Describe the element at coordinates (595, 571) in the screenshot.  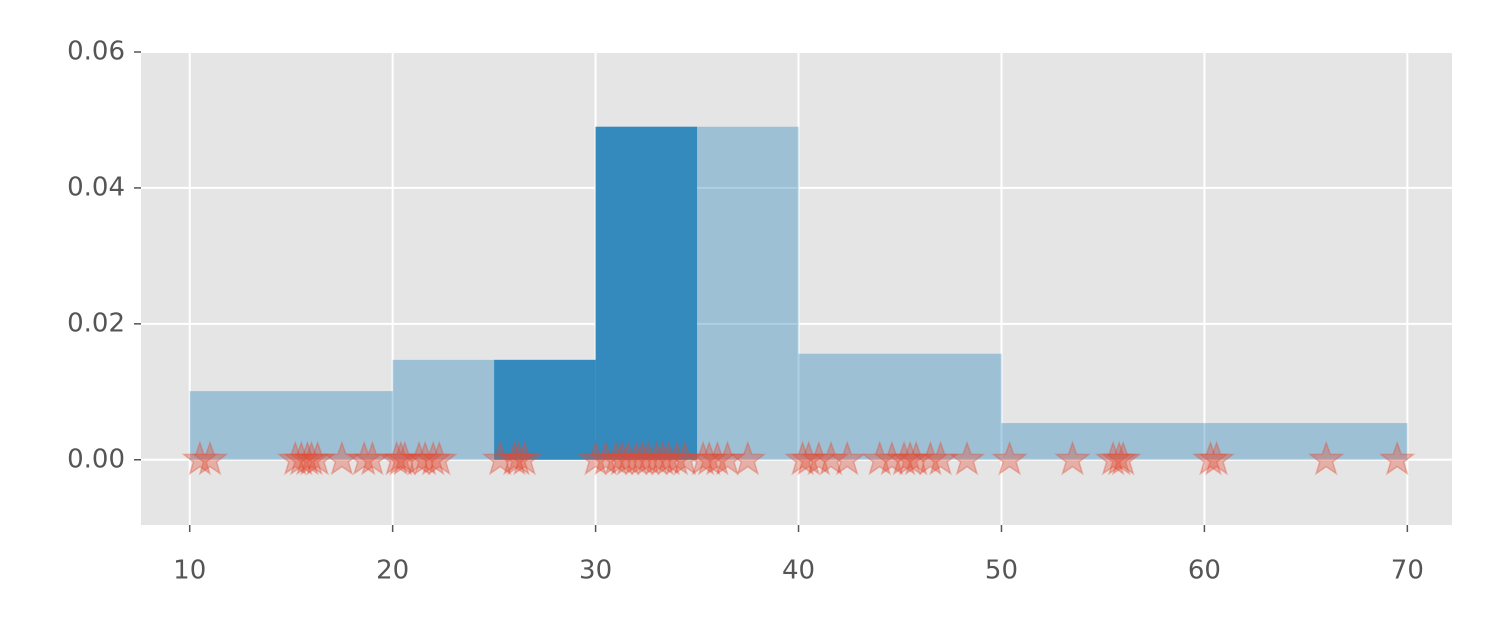
I see `x-tick-label: 30` at that location.